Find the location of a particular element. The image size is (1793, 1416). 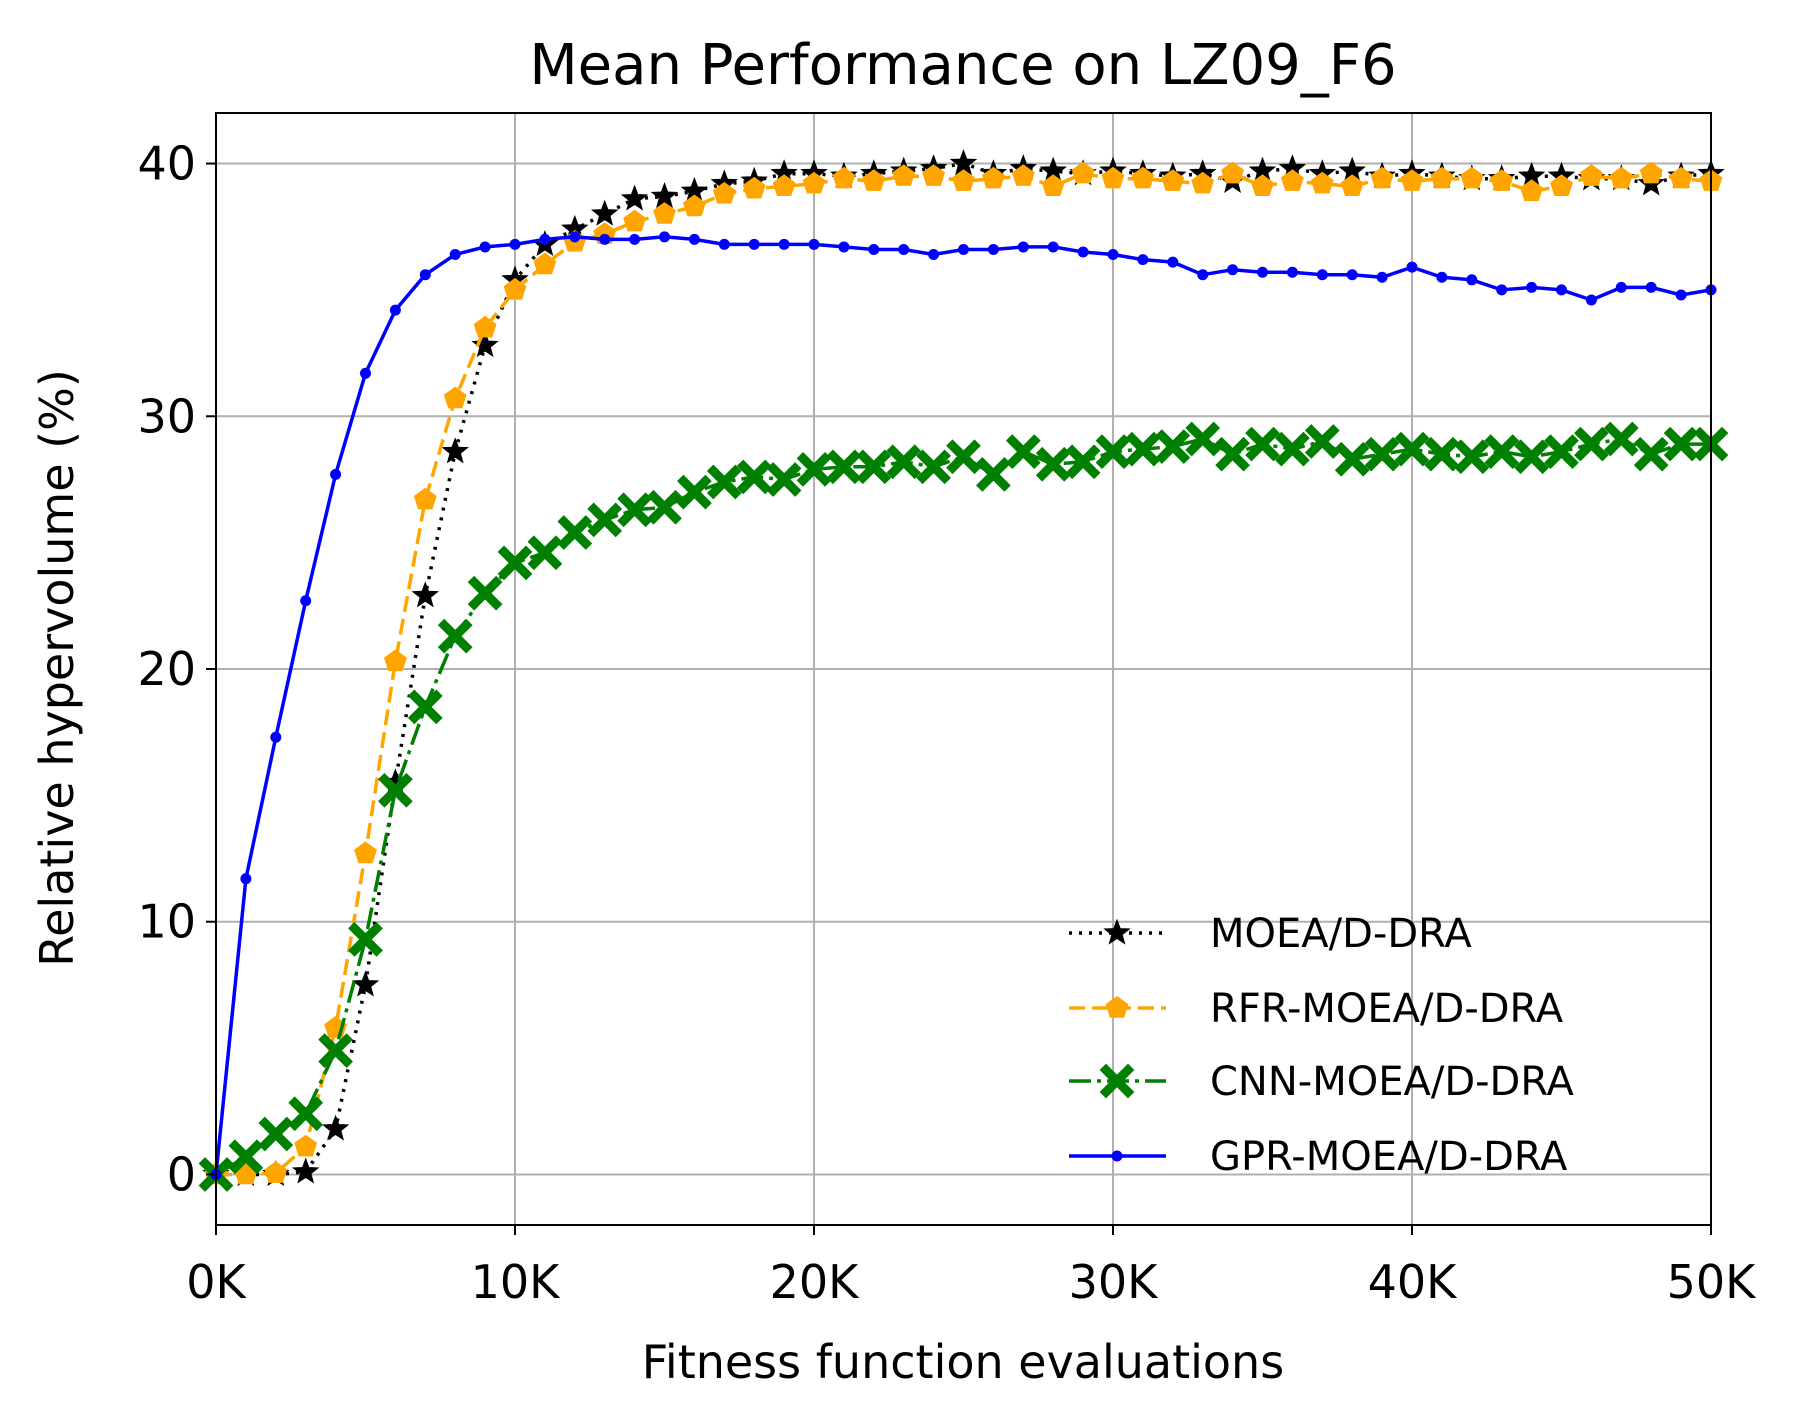

x-tick-label: 30K is located at coordinates (1114, 1282).